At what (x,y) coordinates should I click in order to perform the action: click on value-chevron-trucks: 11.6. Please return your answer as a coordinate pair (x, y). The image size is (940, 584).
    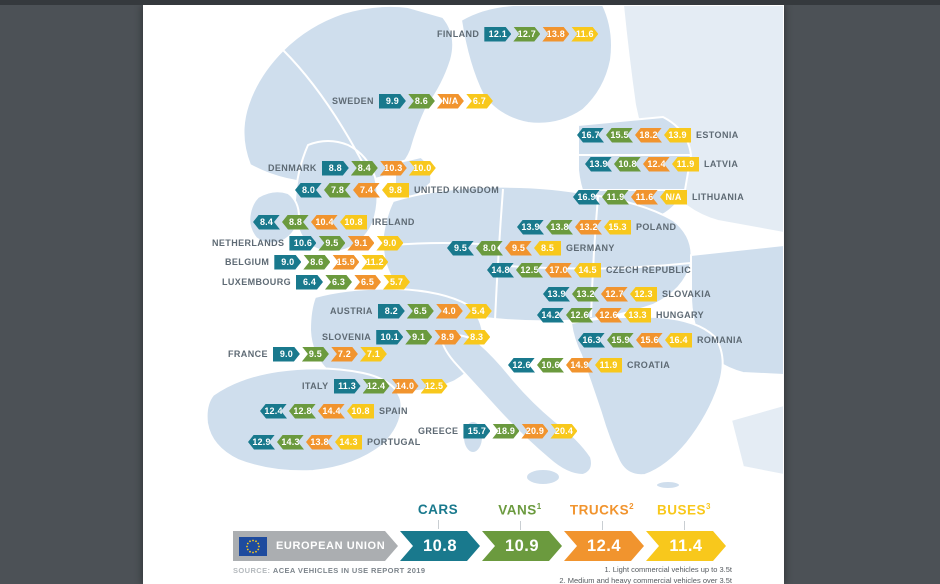
    Looking at the image, I should click on (644, 197).